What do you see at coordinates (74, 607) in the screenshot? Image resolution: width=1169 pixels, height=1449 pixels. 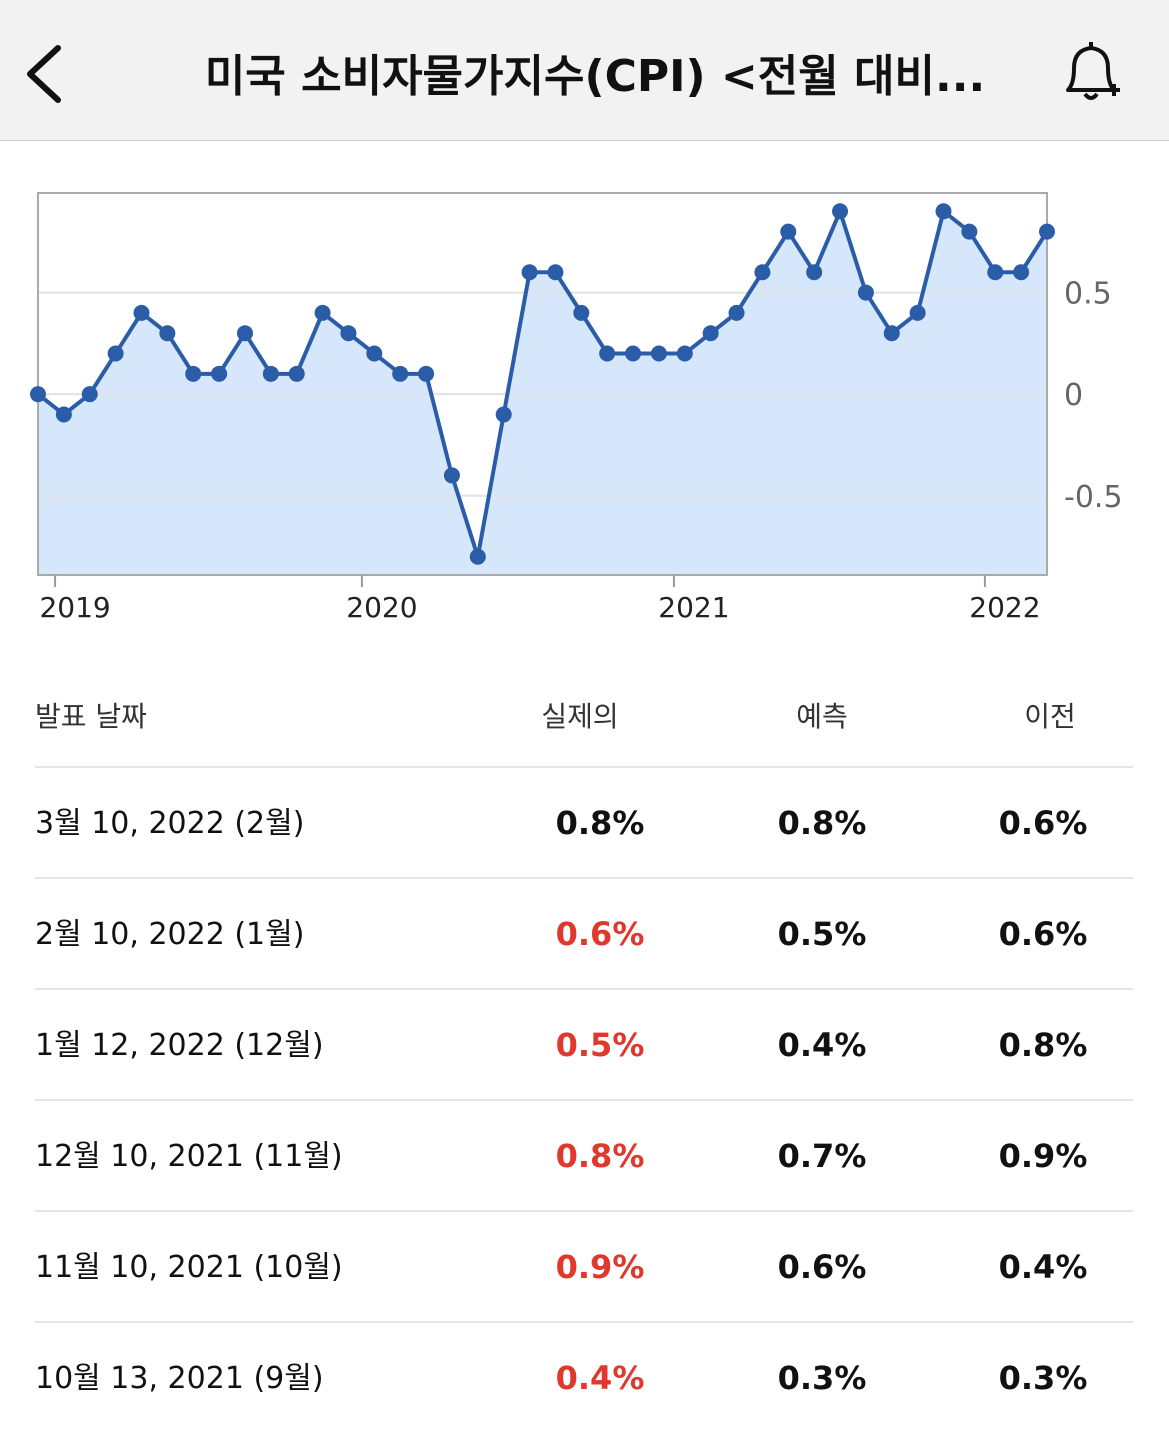 I see `x-tick-label: 2019` at bounding box center [74, 607].